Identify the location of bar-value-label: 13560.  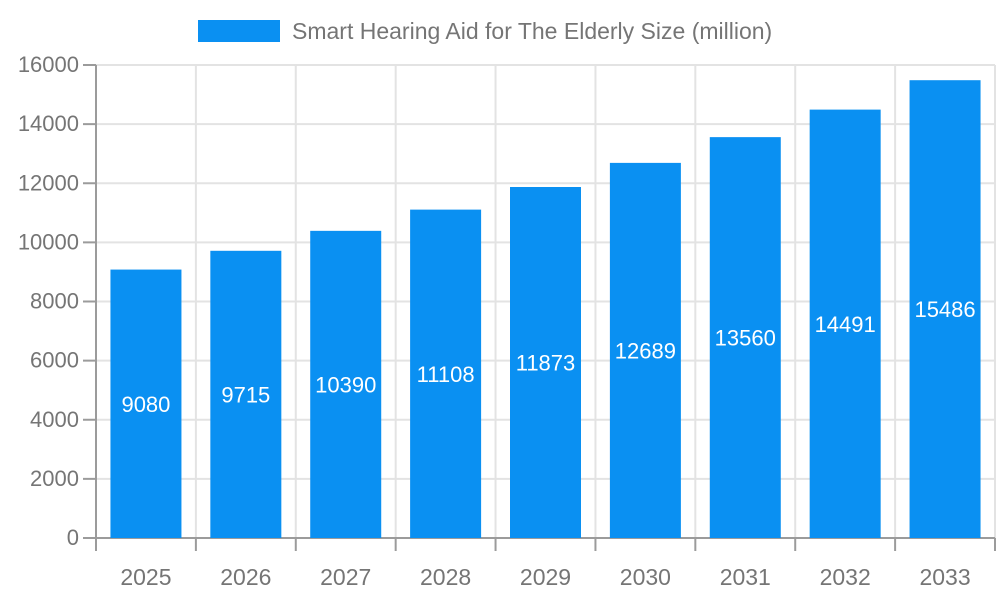
(745, 338).